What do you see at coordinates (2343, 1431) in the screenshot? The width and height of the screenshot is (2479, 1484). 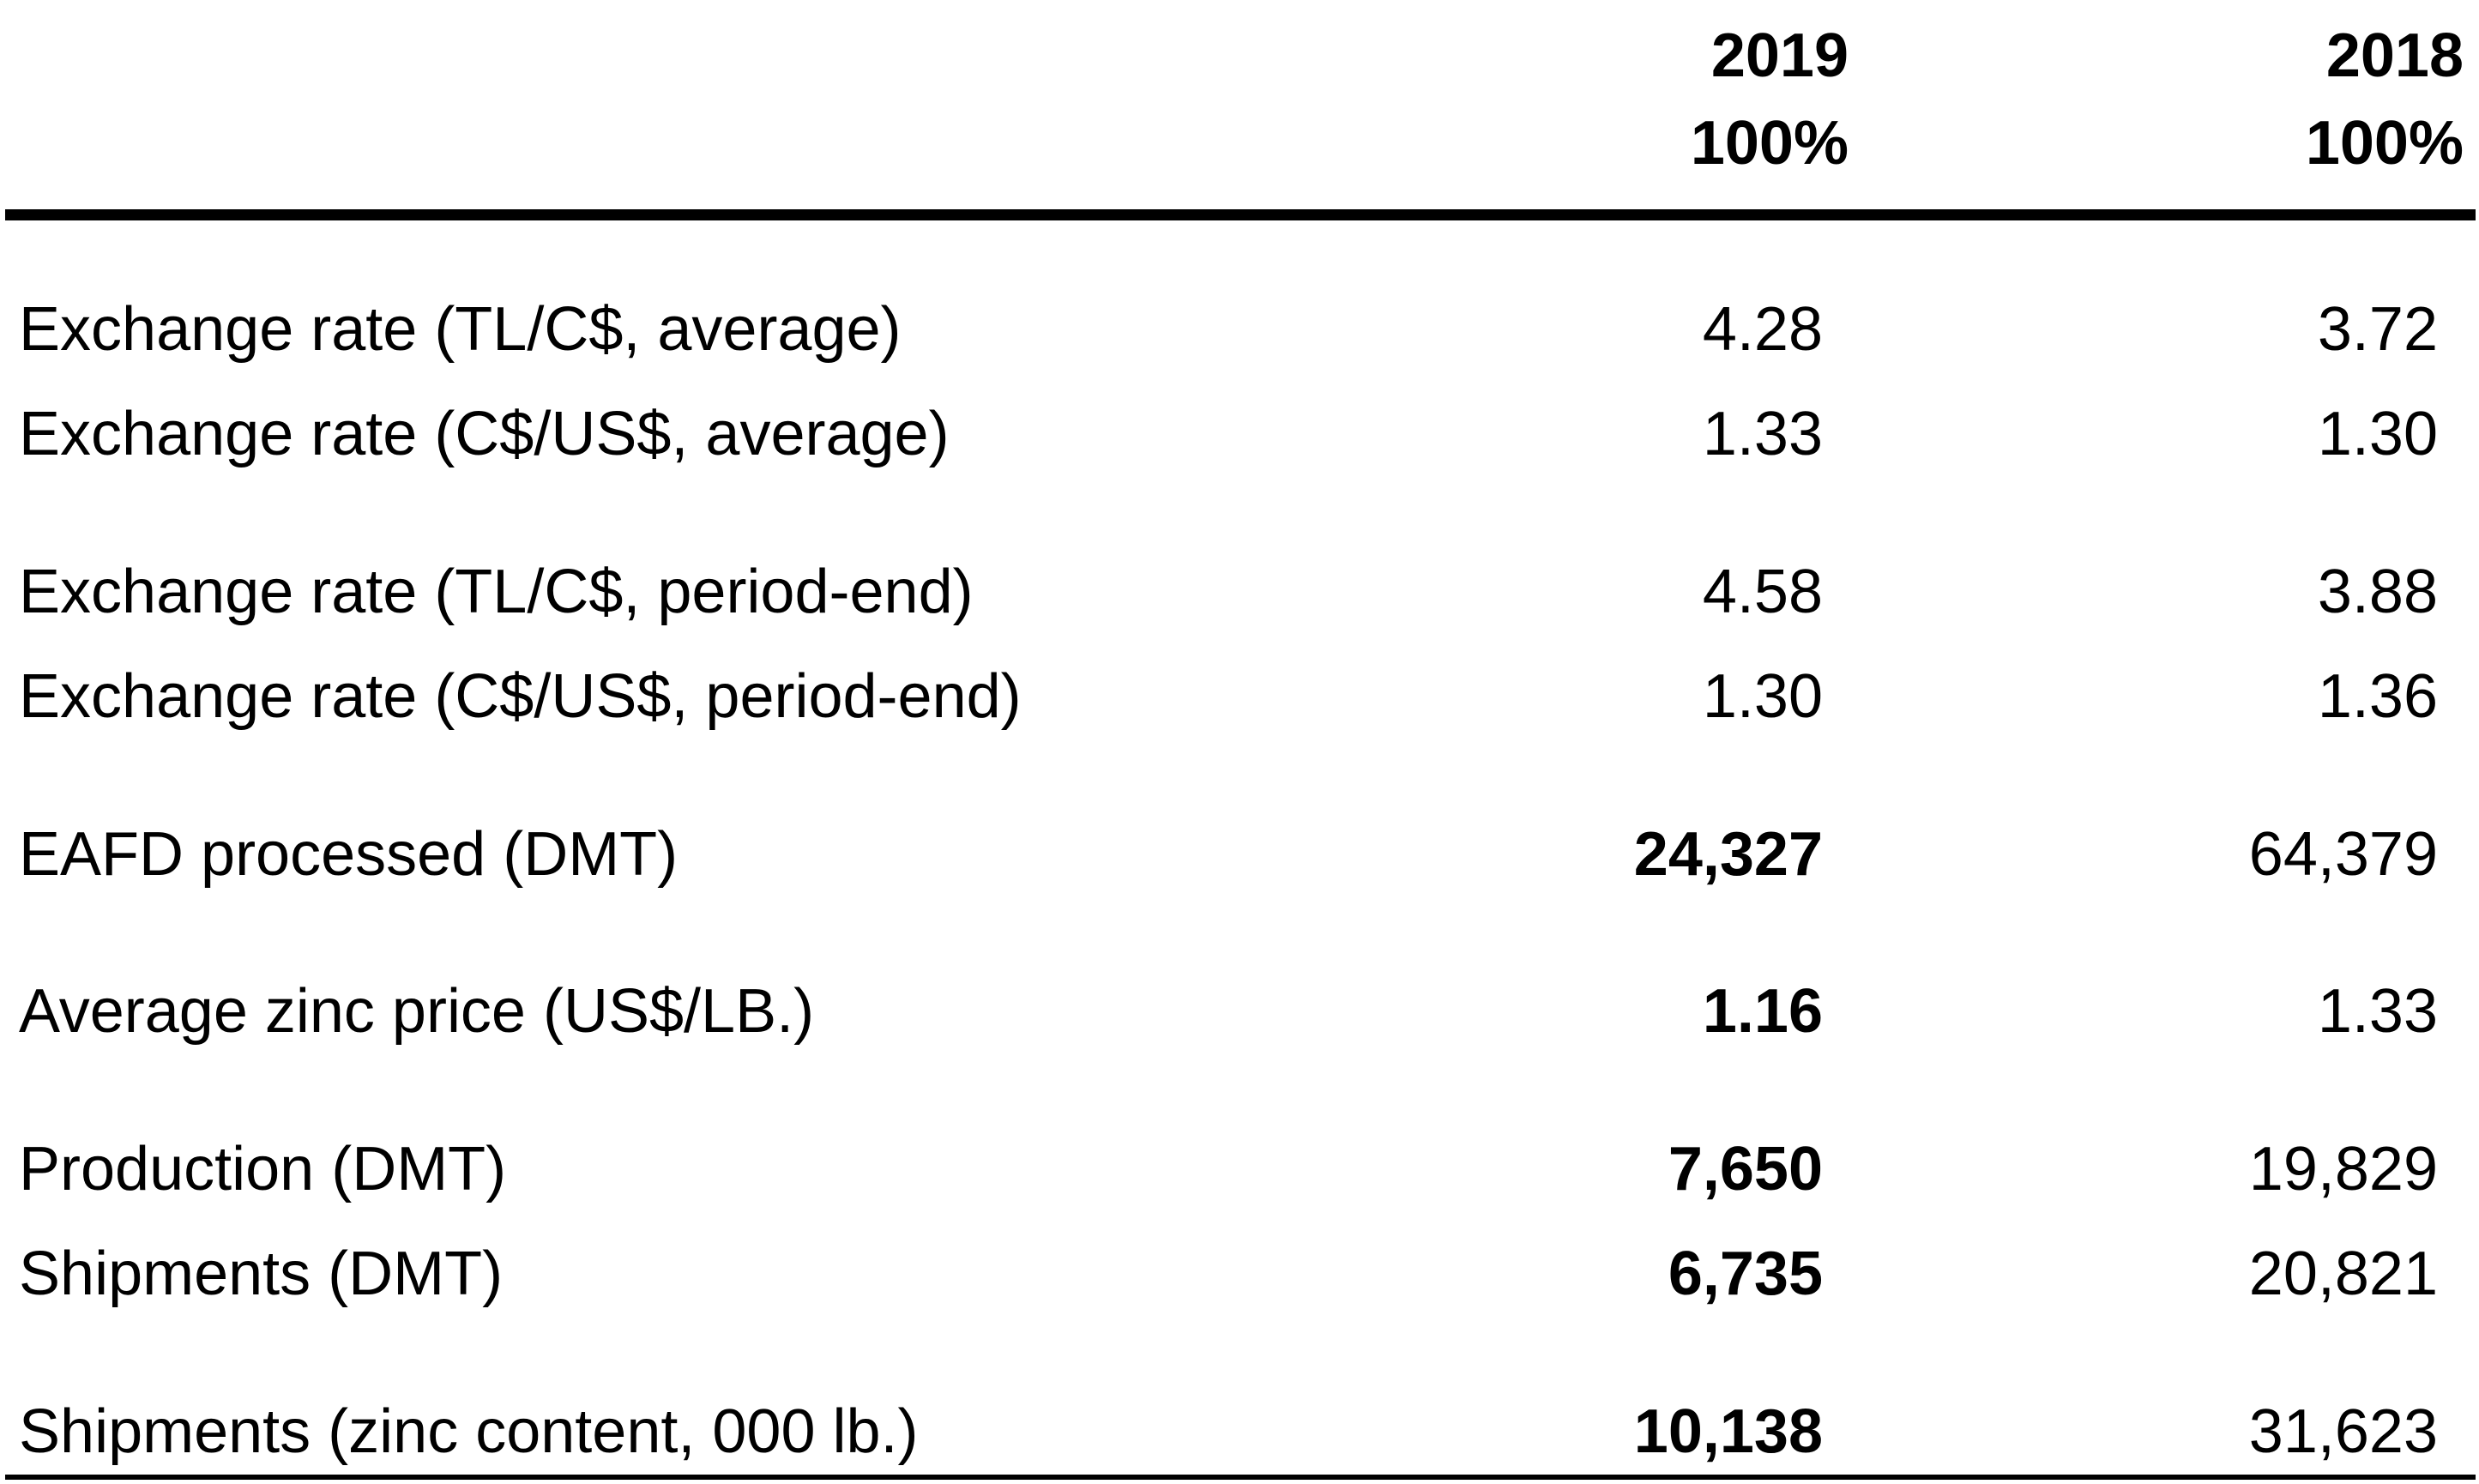 I see `row-value-2018: 31,623` at bounding box center [2343, 1431].